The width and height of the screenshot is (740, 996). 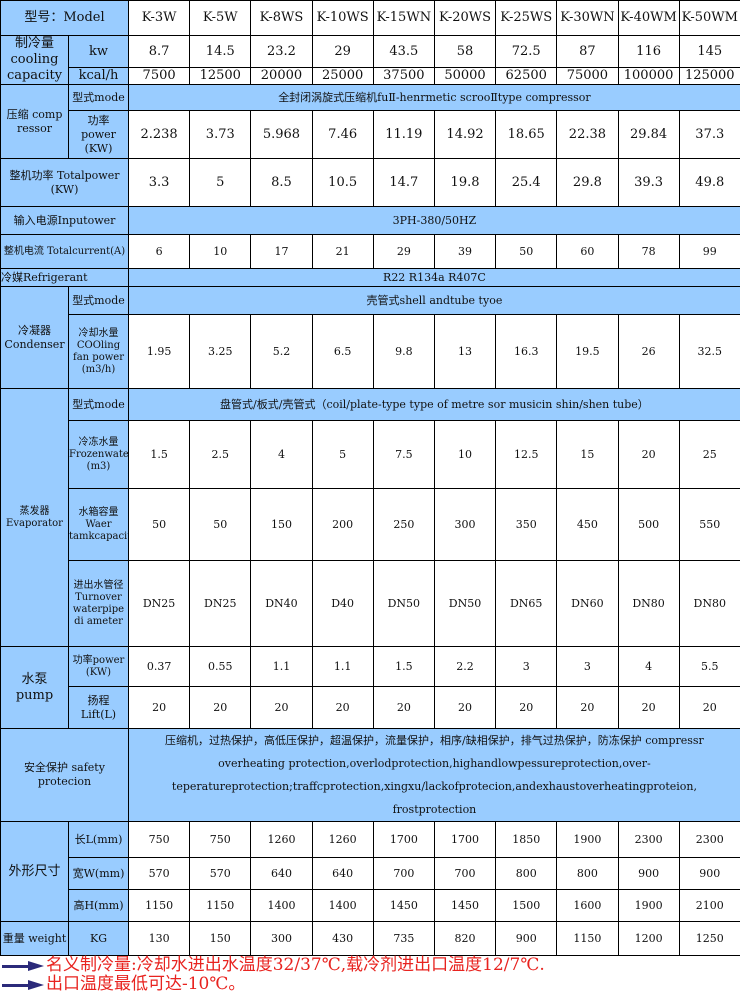 I want to click on kcal-value: 7500, so click(x=159, y=76).